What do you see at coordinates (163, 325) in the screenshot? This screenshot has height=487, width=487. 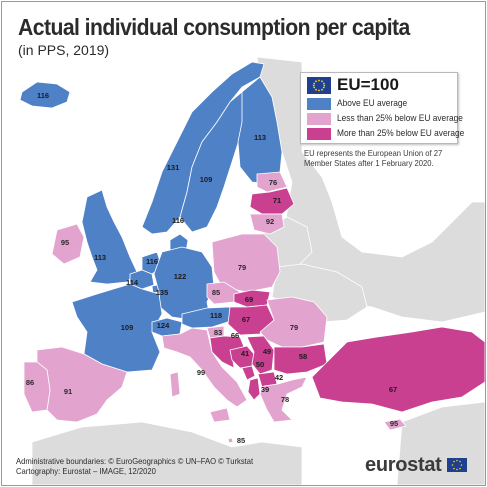 I see `value-label-ch: 124` at bounding box center [163, 325].